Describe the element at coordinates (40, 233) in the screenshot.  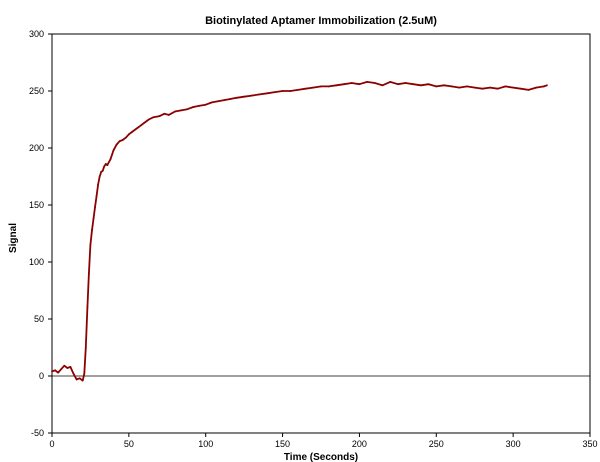
I see `y-axis-ticks: -50 0 50 100 150 200 250 300` at that location.